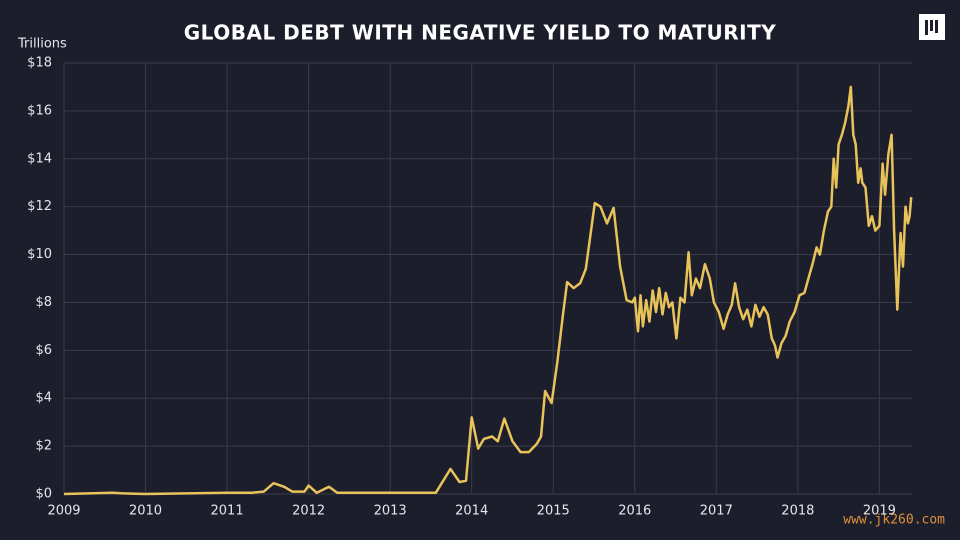 The width and height of the screenshot is (960, 540). What do you see at coordinates (716, 511) in the screenshot?
I see `x-tick-label: 2017` at bounding box center [716, 511].